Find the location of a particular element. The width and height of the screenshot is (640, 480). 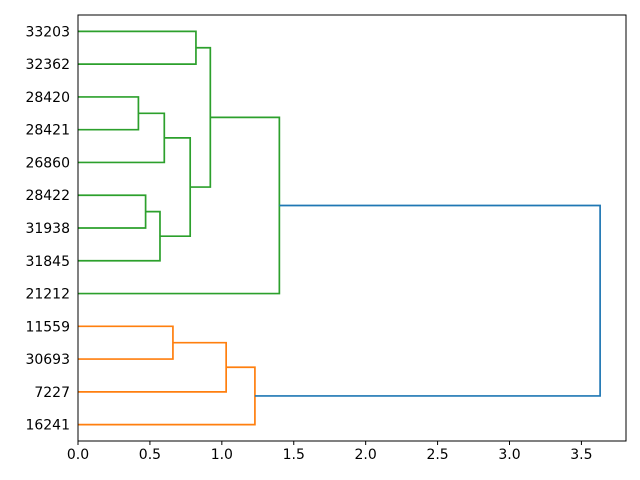

leaf-label-16241: 16241 is located at coordinates (47, 426).